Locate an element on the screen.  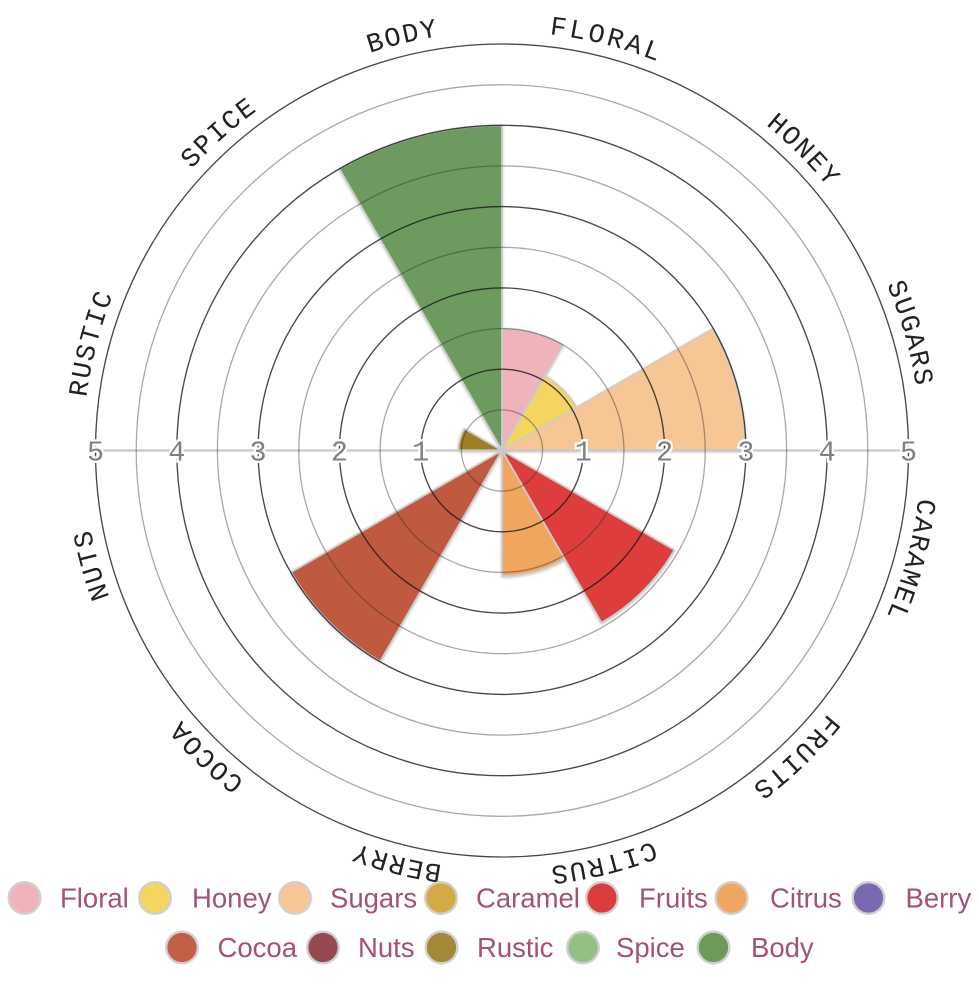
svg-text: D is located at coordinates (411, 35).